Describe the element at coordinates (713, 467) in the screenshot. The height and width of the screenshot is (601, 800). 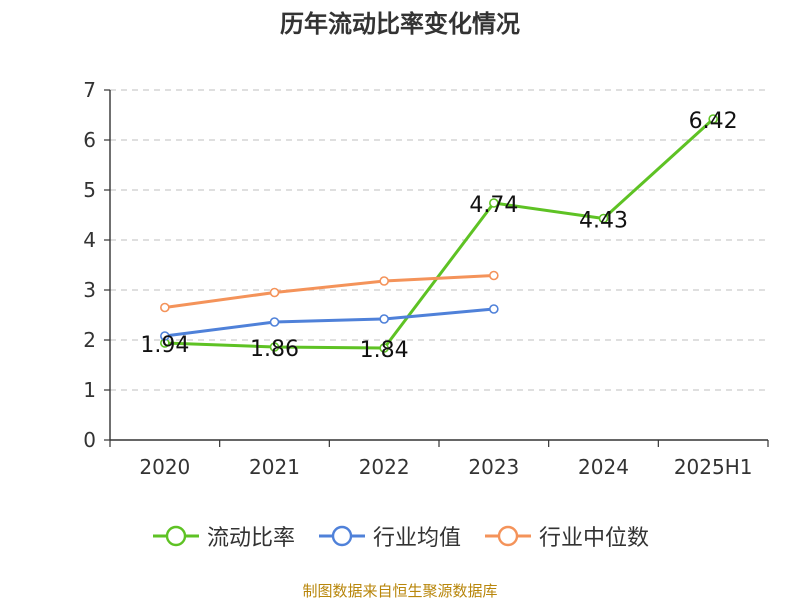
I see `x-tick-label: 2025H1` at that location.